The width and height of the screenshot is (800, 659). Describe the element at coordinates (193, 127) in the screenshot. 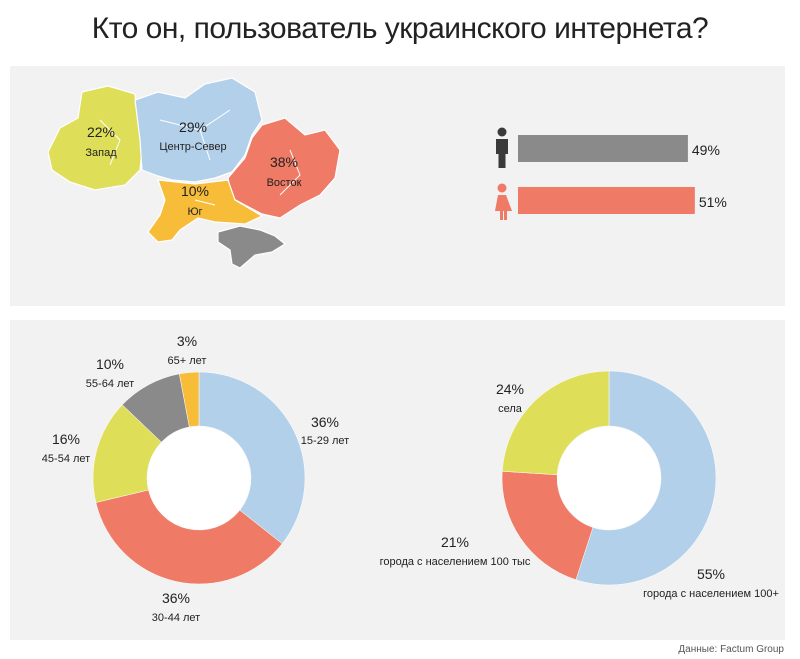

I see `region-centr-sever-pct: 29%` at that location.